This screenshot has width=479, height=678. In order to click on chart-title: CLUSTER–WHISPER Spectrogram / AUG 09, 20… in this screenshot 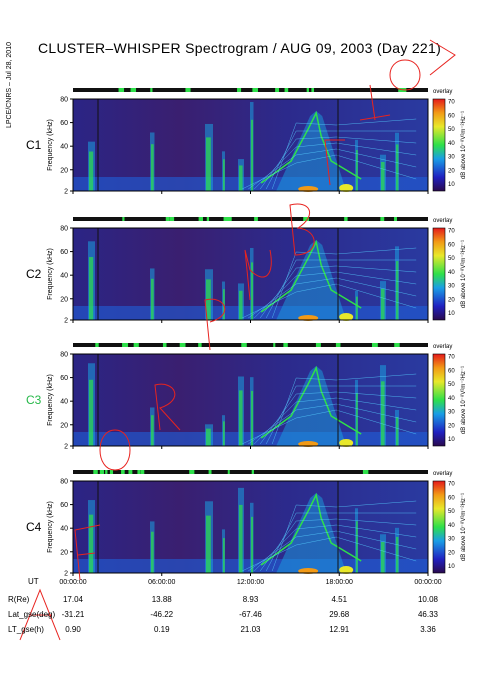, I will do `click(239, 48)`.